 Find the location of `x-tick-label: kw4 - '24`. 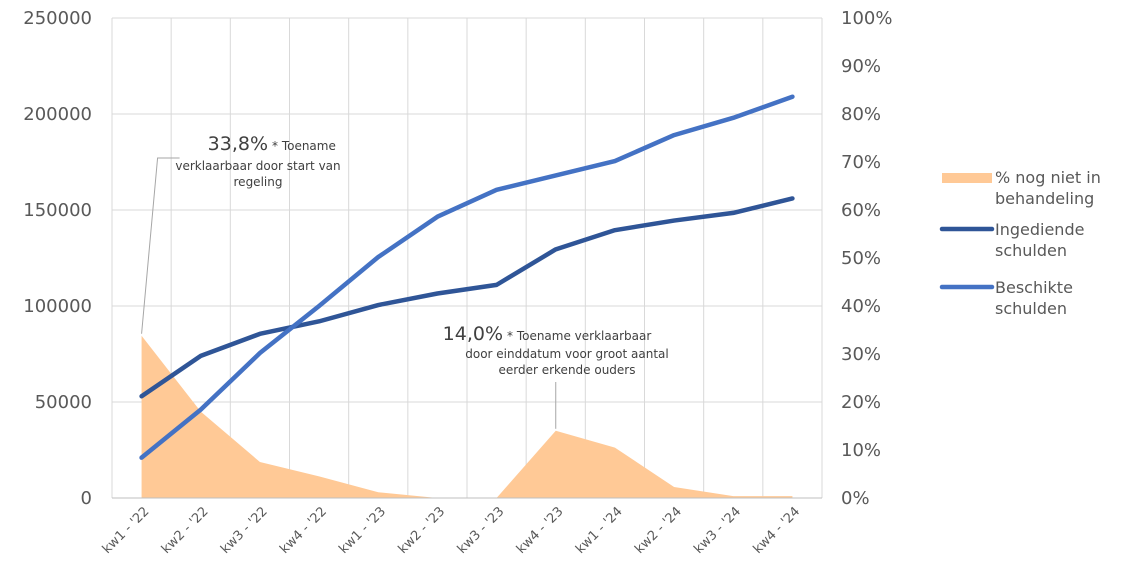

x-tick-label: kw4 - '24 is located at coordinates (777, 530).